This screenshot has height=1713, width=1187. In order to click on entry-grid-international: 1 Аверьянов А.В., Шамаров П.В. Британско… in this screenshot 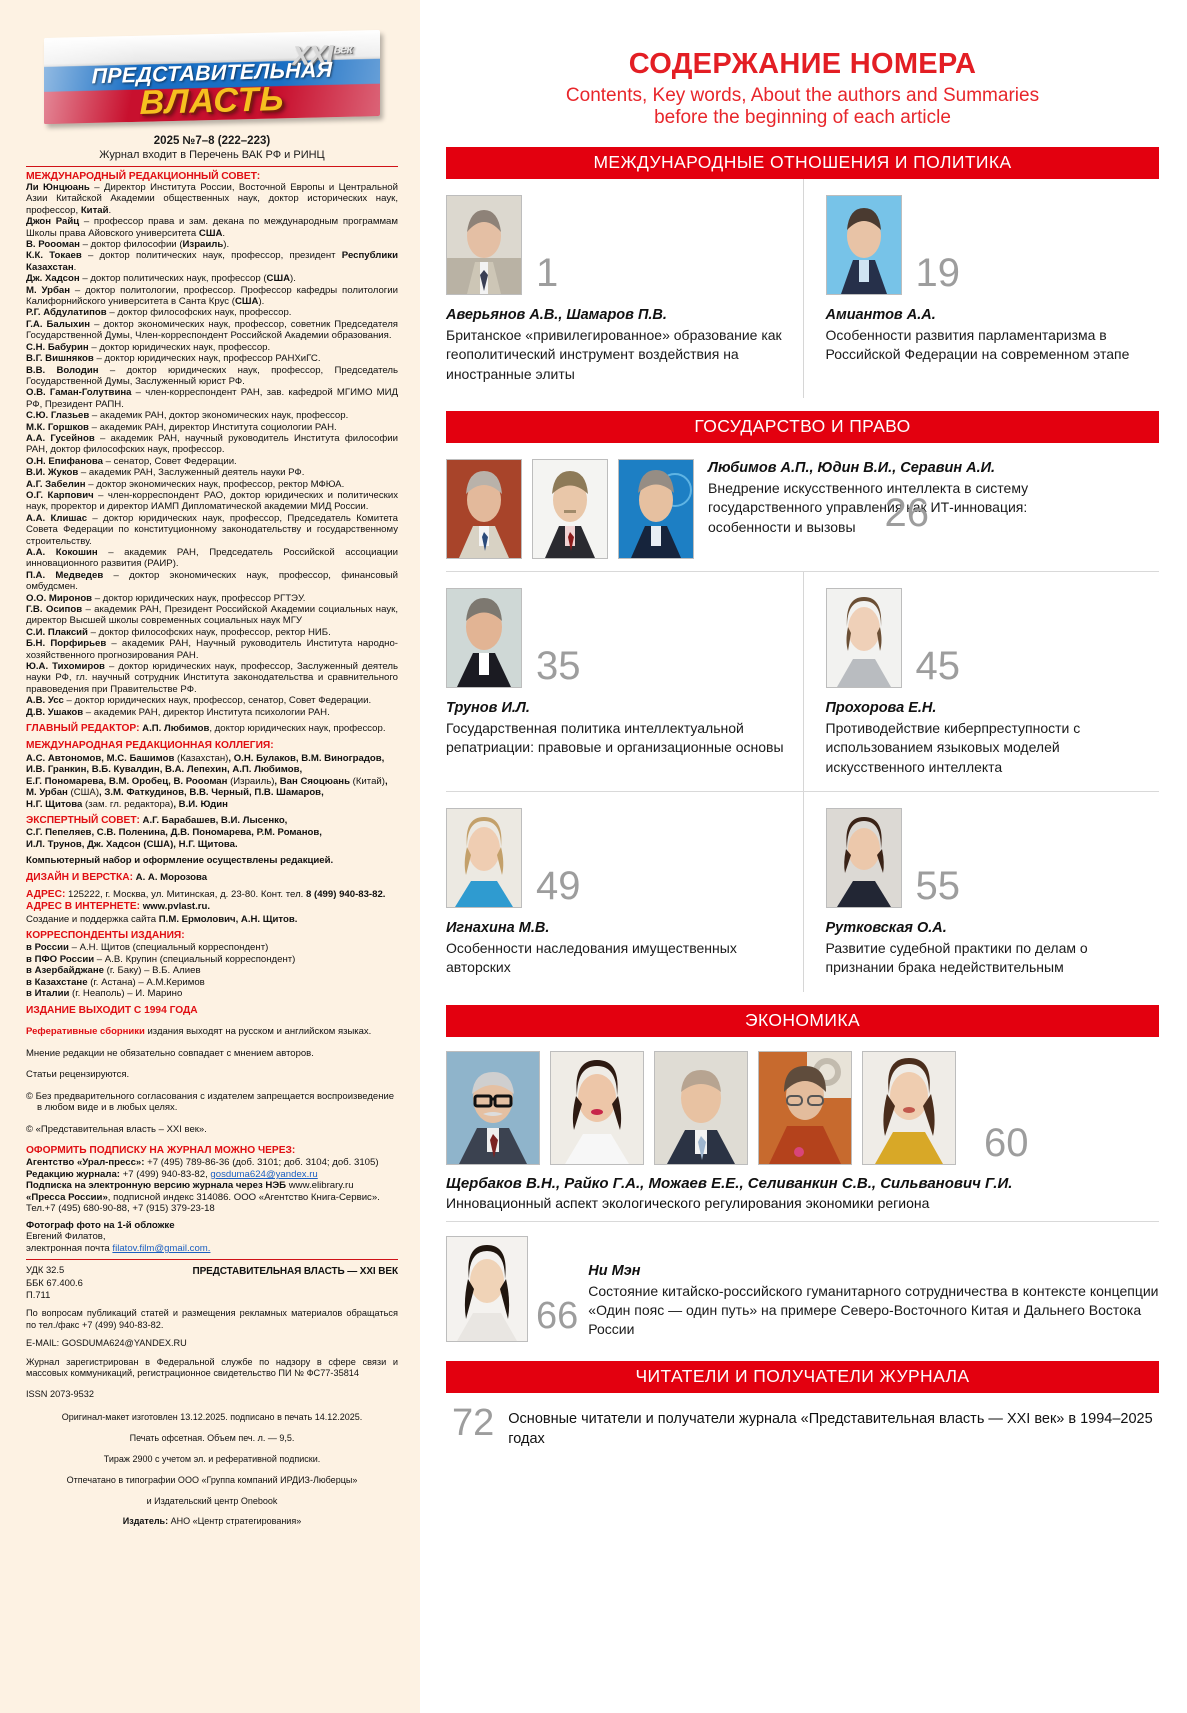, I will do `click(803, 288)`.